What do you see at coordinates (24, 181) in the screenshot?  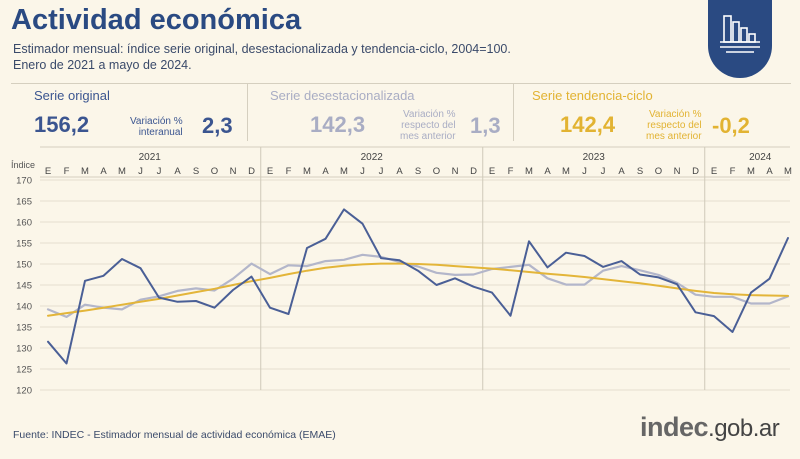 I see `y-tick-label: 170` at bounding box center [24, 181].